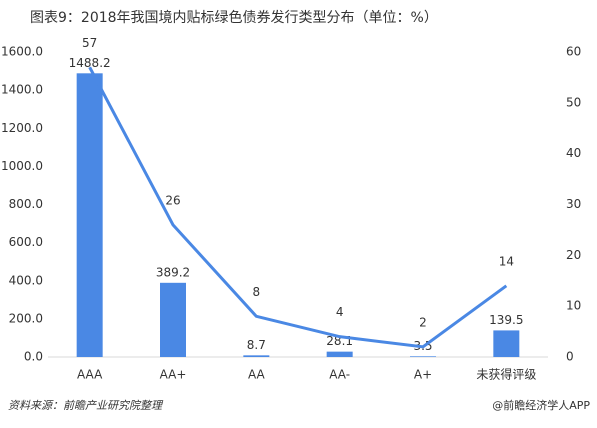 This screenshot has height=428, width=597. I want to click on x-tick-label: AA, so click(257, 375).